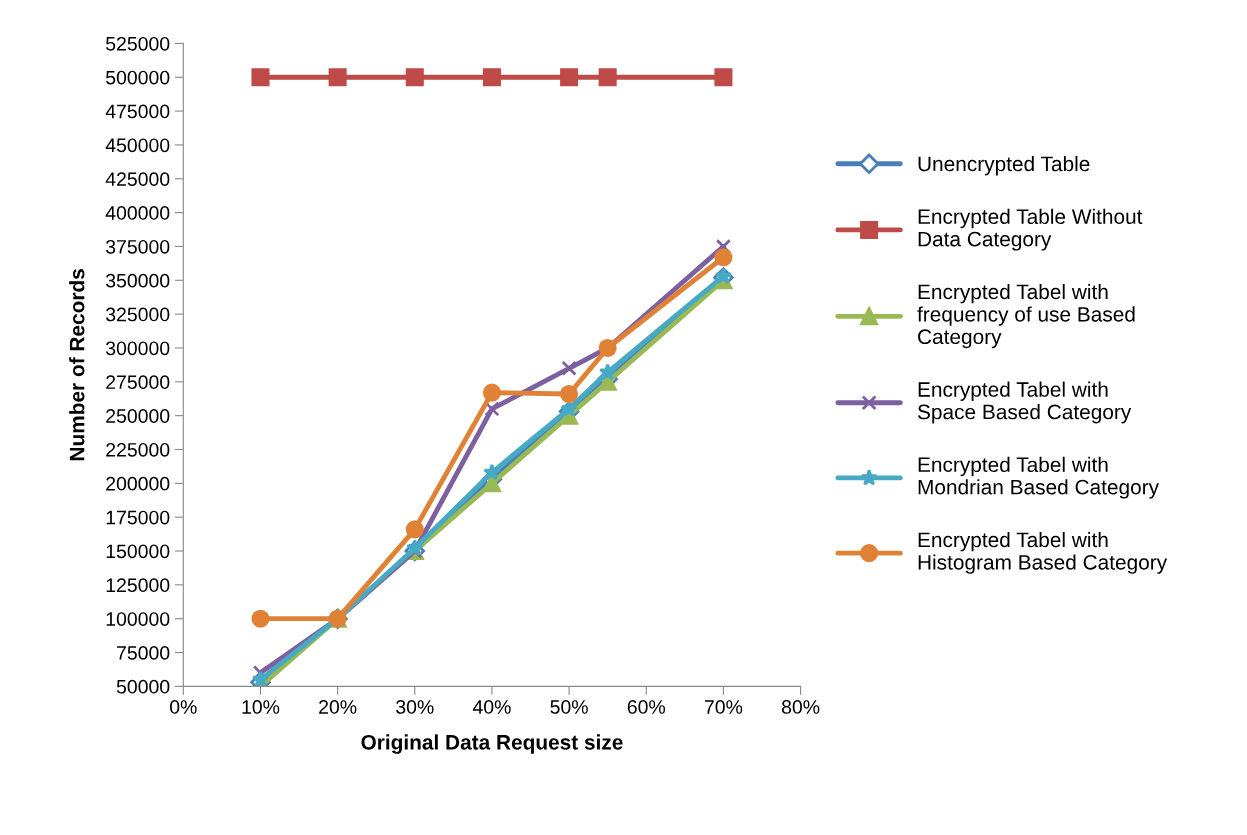  I want to click on y-tick-label: 450000, so click(137, 145).